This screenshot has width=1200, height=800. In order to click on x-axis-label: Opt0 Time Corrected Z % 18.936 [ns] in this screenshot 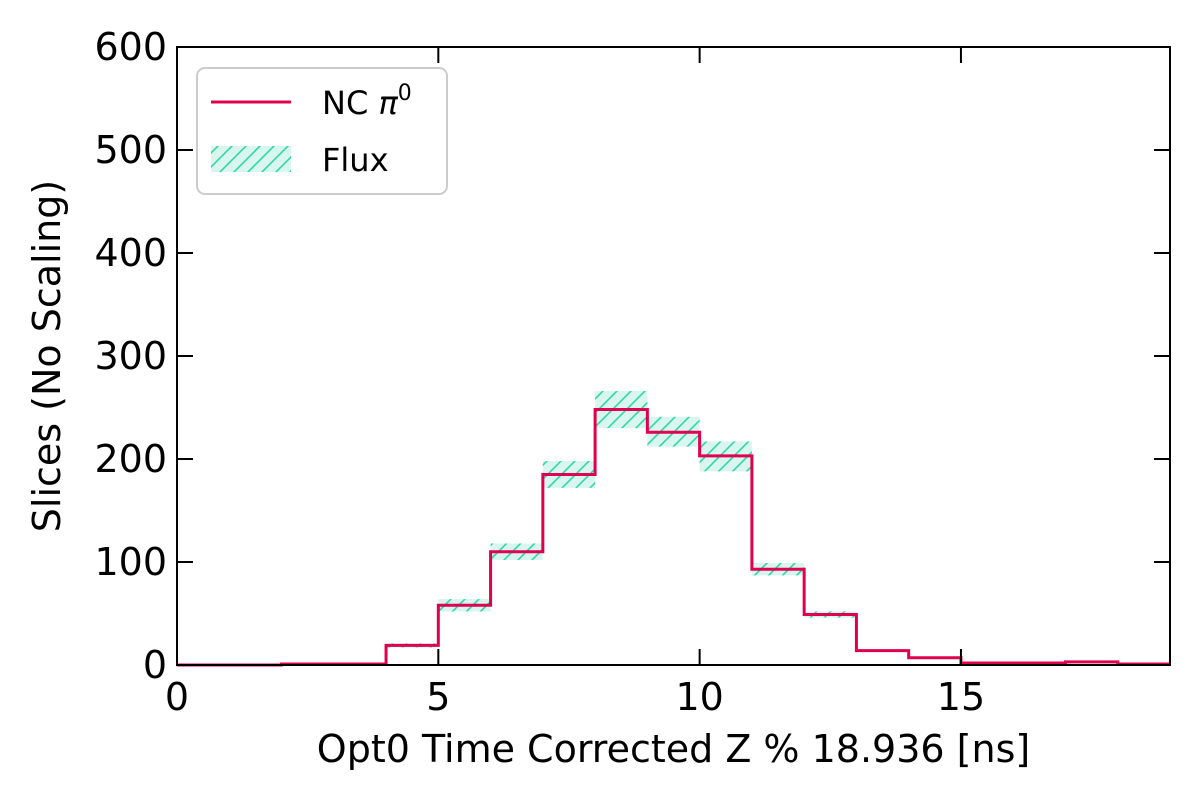, I will do `click(673, 749)`.